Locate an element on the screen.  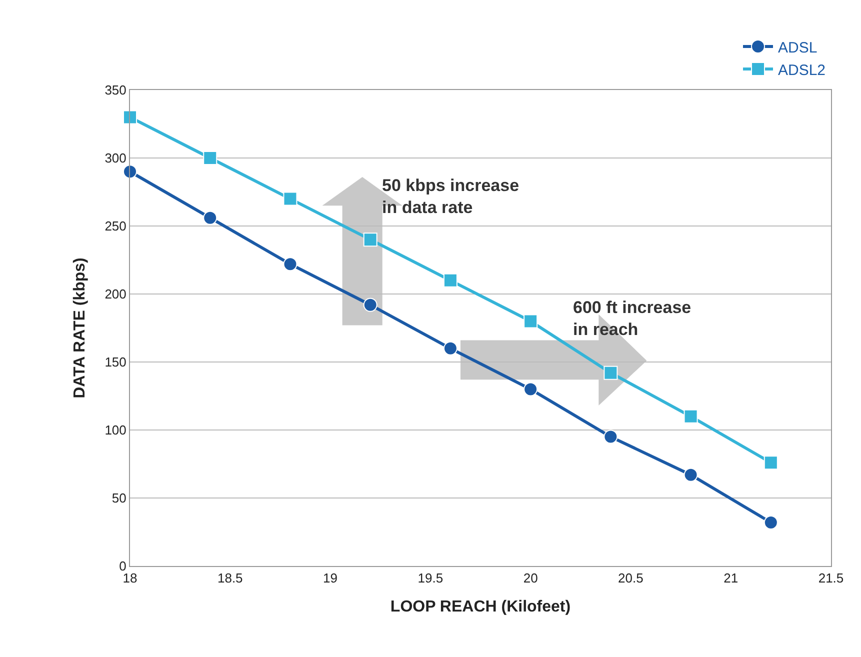
x-tick-label: 18.5 is located at coordinates (230, 578).